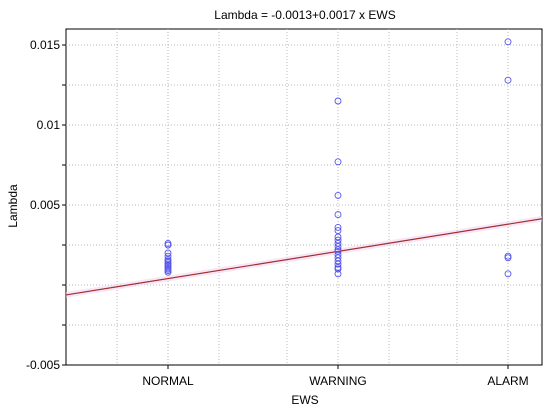 The image size is (550, 412). I want to click on y-axis: -0.005 0.005 0.01 0.015, so click(46, 205).